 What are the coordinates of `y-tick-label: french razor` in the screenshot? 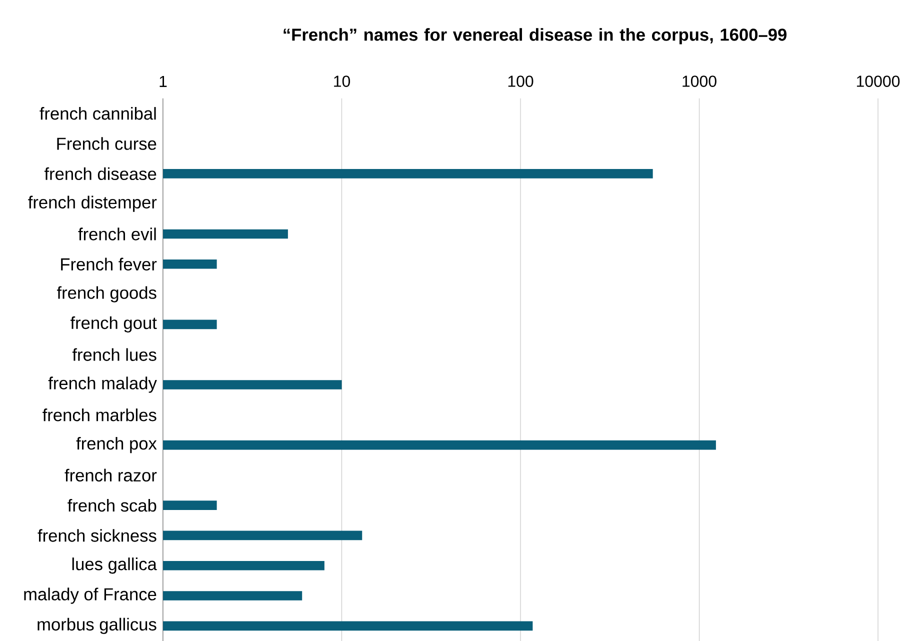 It's located at (110, 475).